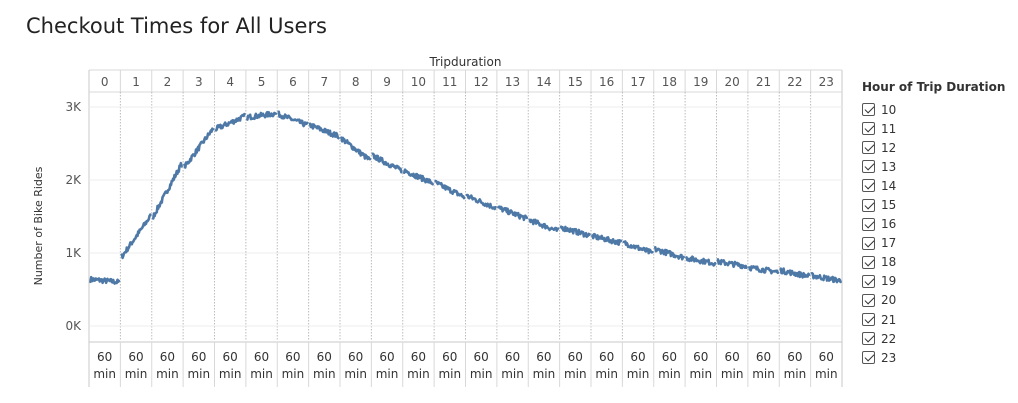 This screenshot has height=403, width=1018. What do you see at coordinates (933, 300) in the screenshot?
I see `legend-item-20: 20` at bounding box center [933, 300].